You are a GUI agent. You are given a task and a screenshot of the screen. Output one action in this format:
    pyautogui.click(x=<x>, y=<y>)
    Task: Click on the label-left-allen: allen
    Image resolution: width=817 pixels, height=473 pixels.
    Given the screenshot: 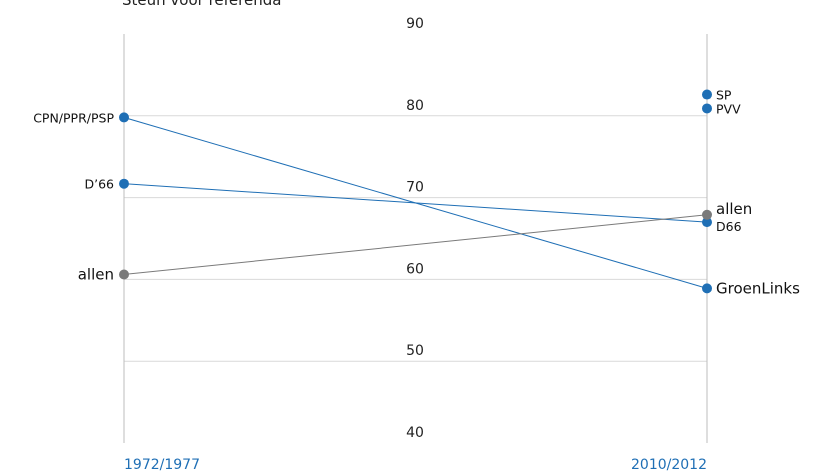 What is the action you would take?
    pyautogui.click(x=96, y=274)
    